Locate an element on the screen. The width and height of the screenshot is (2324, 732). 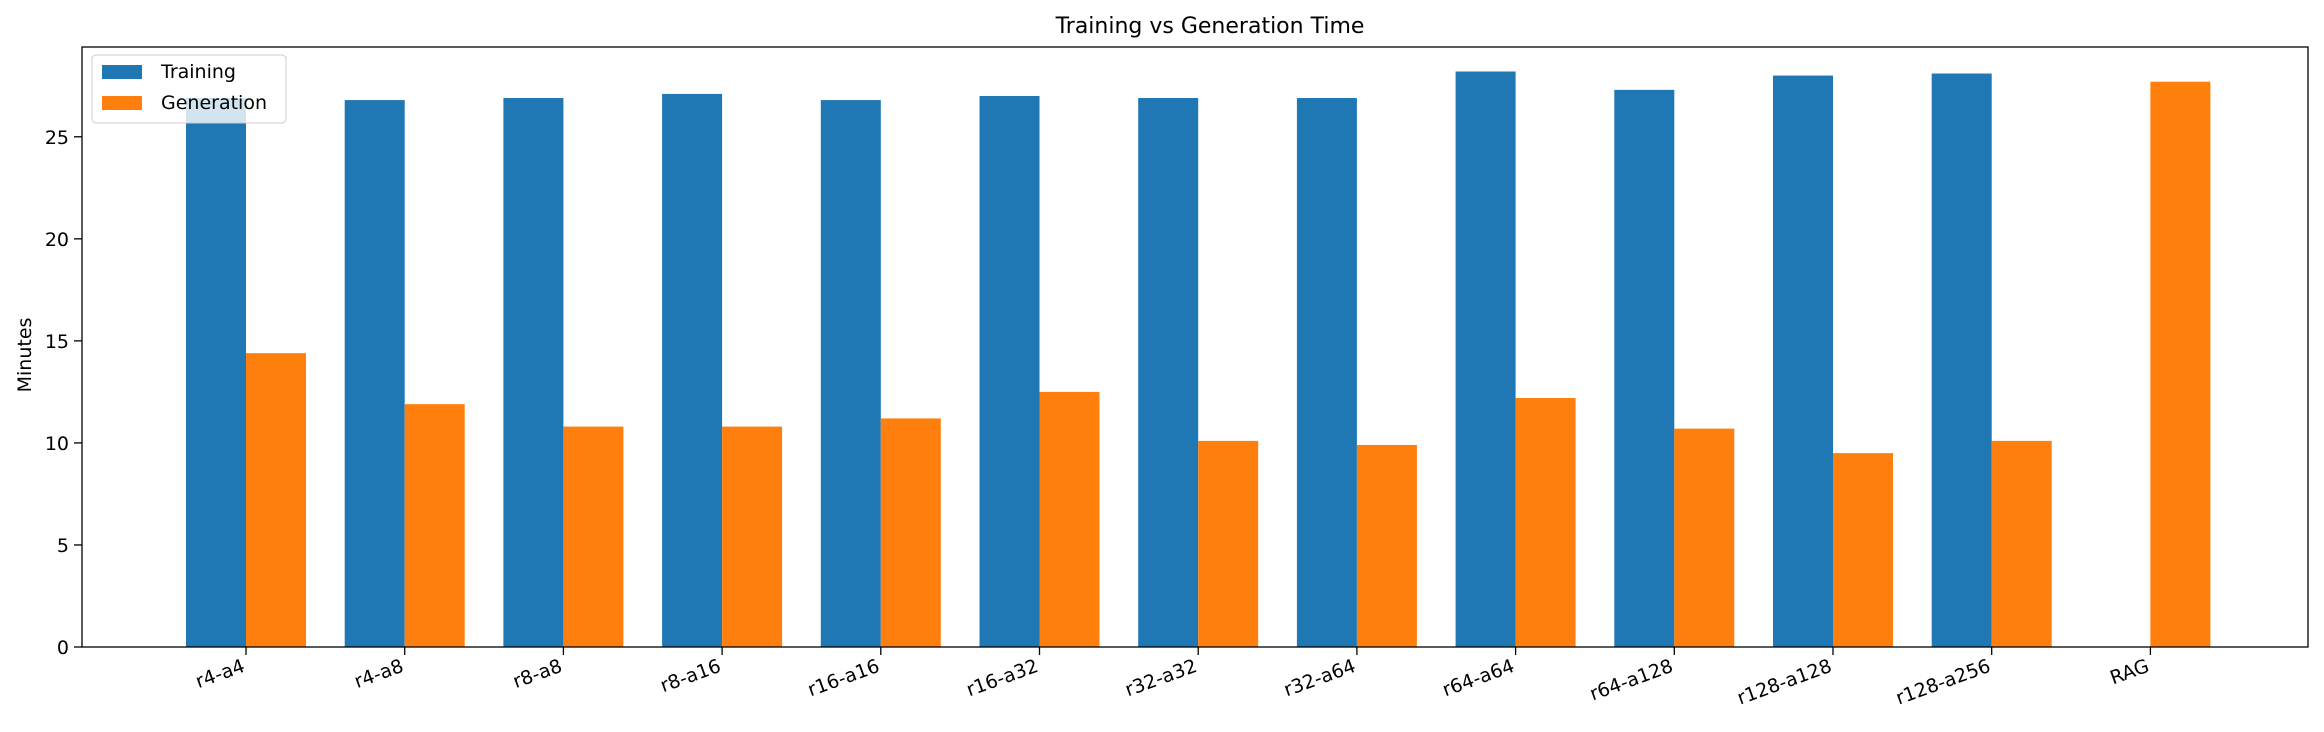
x-tick-label-r16-a16: r16-a16 is located at coordinates (844, 678).